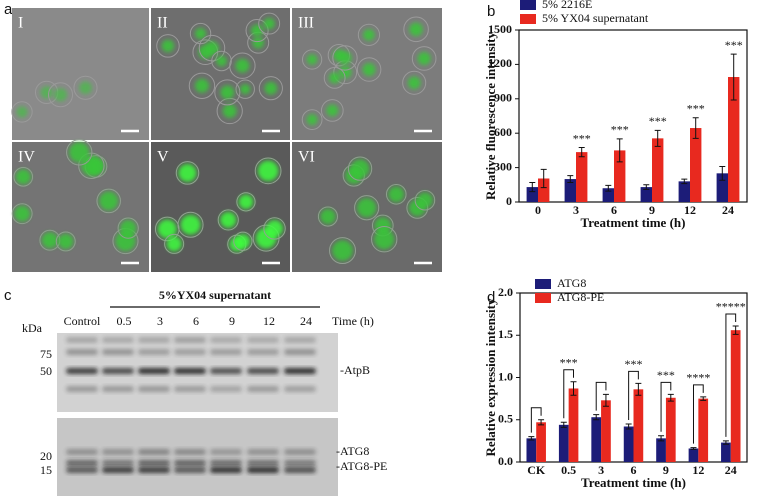 This screenshot has height=496, width=760. What do you see at coordinates (633, 116) in the screenshot?
I see `plot-frame` at bounding box center [633, 116].